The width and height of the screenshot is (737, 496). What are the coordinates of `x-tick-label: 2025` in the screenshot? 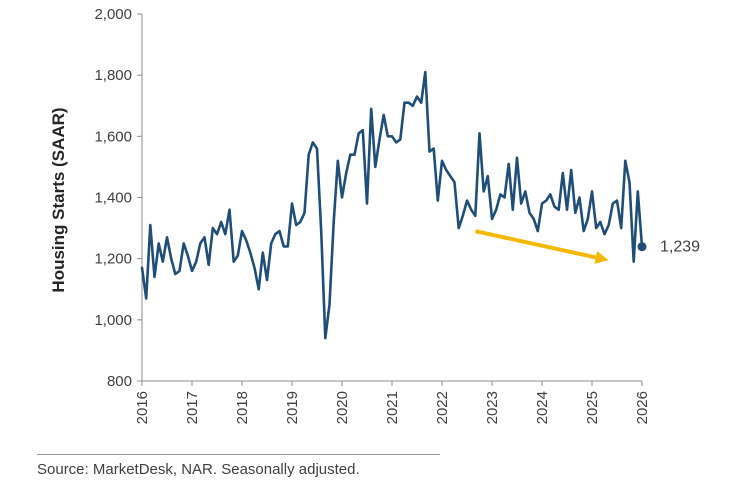 It's located at (592, 407).